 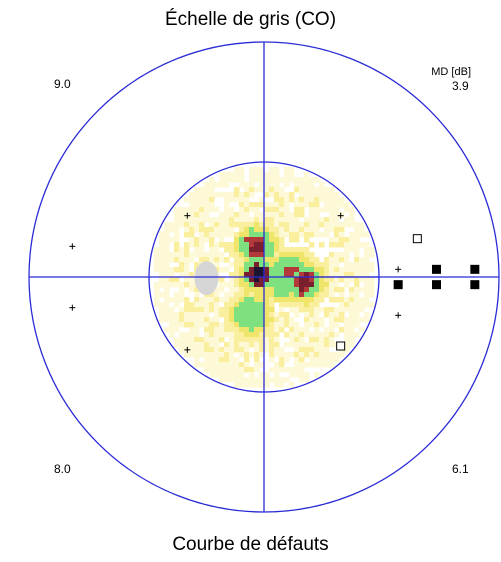 I want to click on chart-title: Échelle de gris (CO), so click(x=250, y=19).